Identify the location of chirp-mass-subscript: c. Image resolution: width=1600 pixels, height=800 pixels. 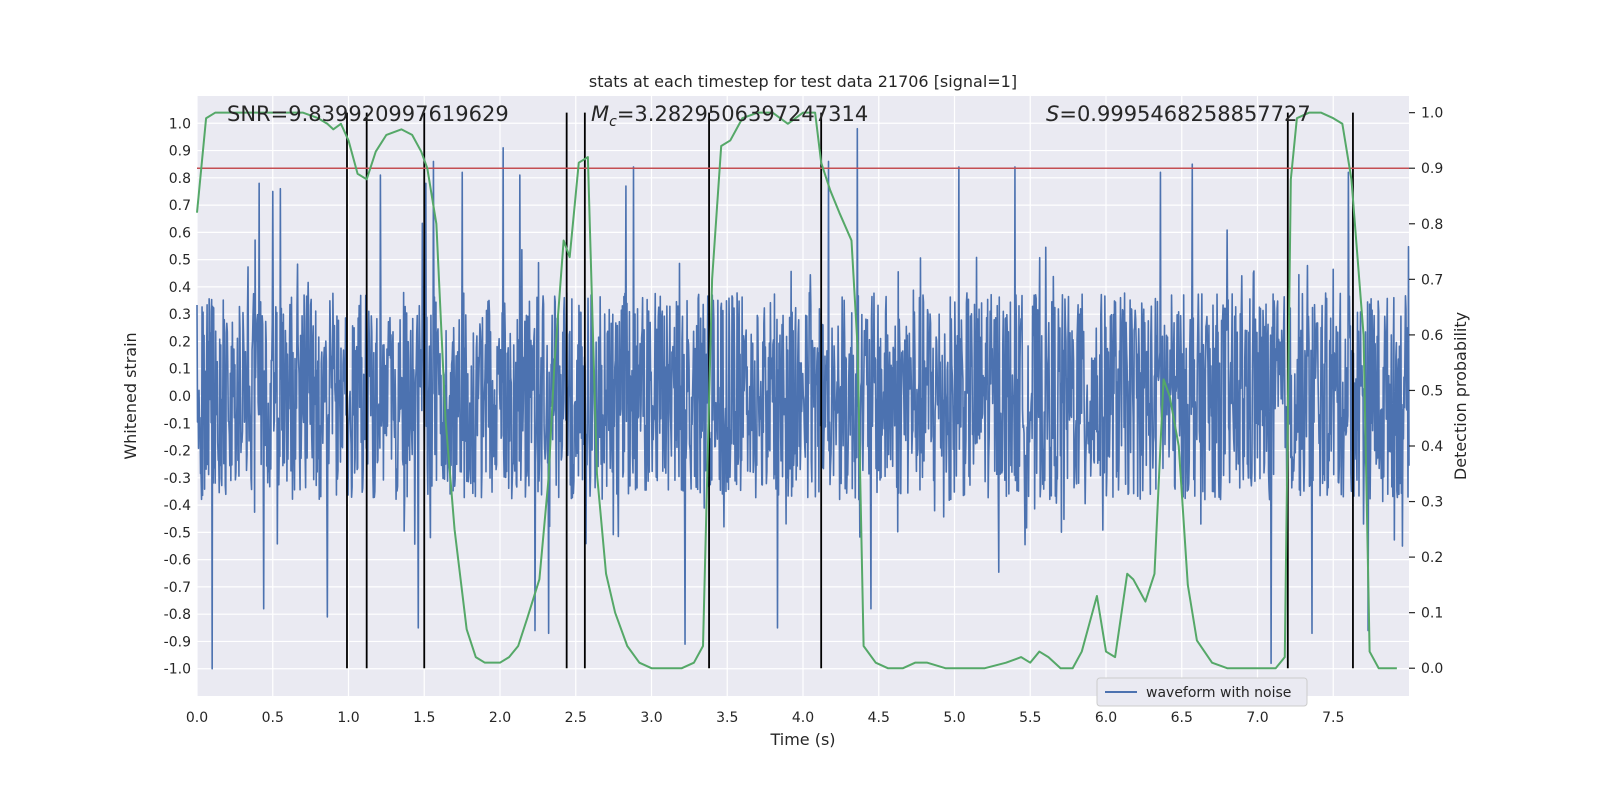
(613, 122).